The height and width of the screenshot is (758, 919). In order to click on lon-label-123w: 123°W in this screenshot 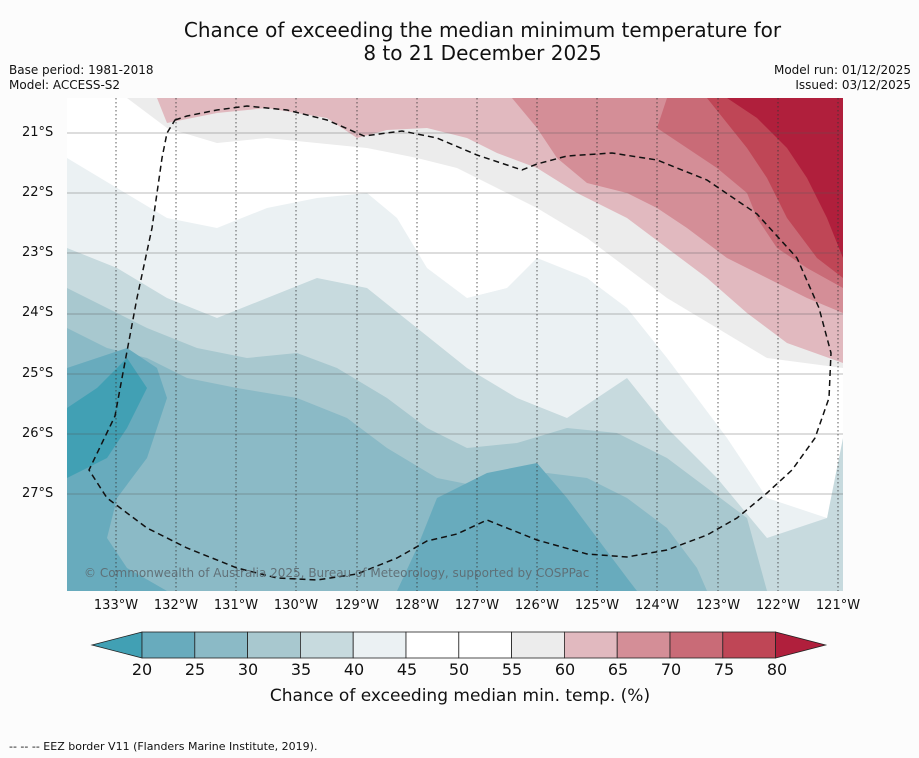, I will do `click(718, 605)`.